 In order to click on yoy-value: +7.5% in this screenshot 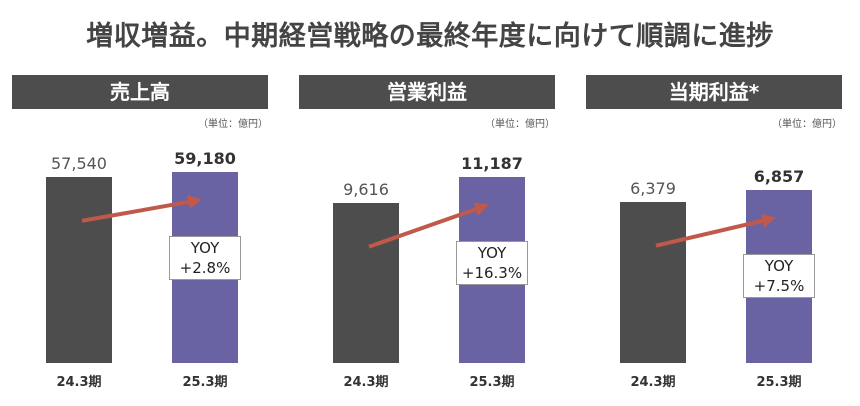, I will do `click(779, 285)`.